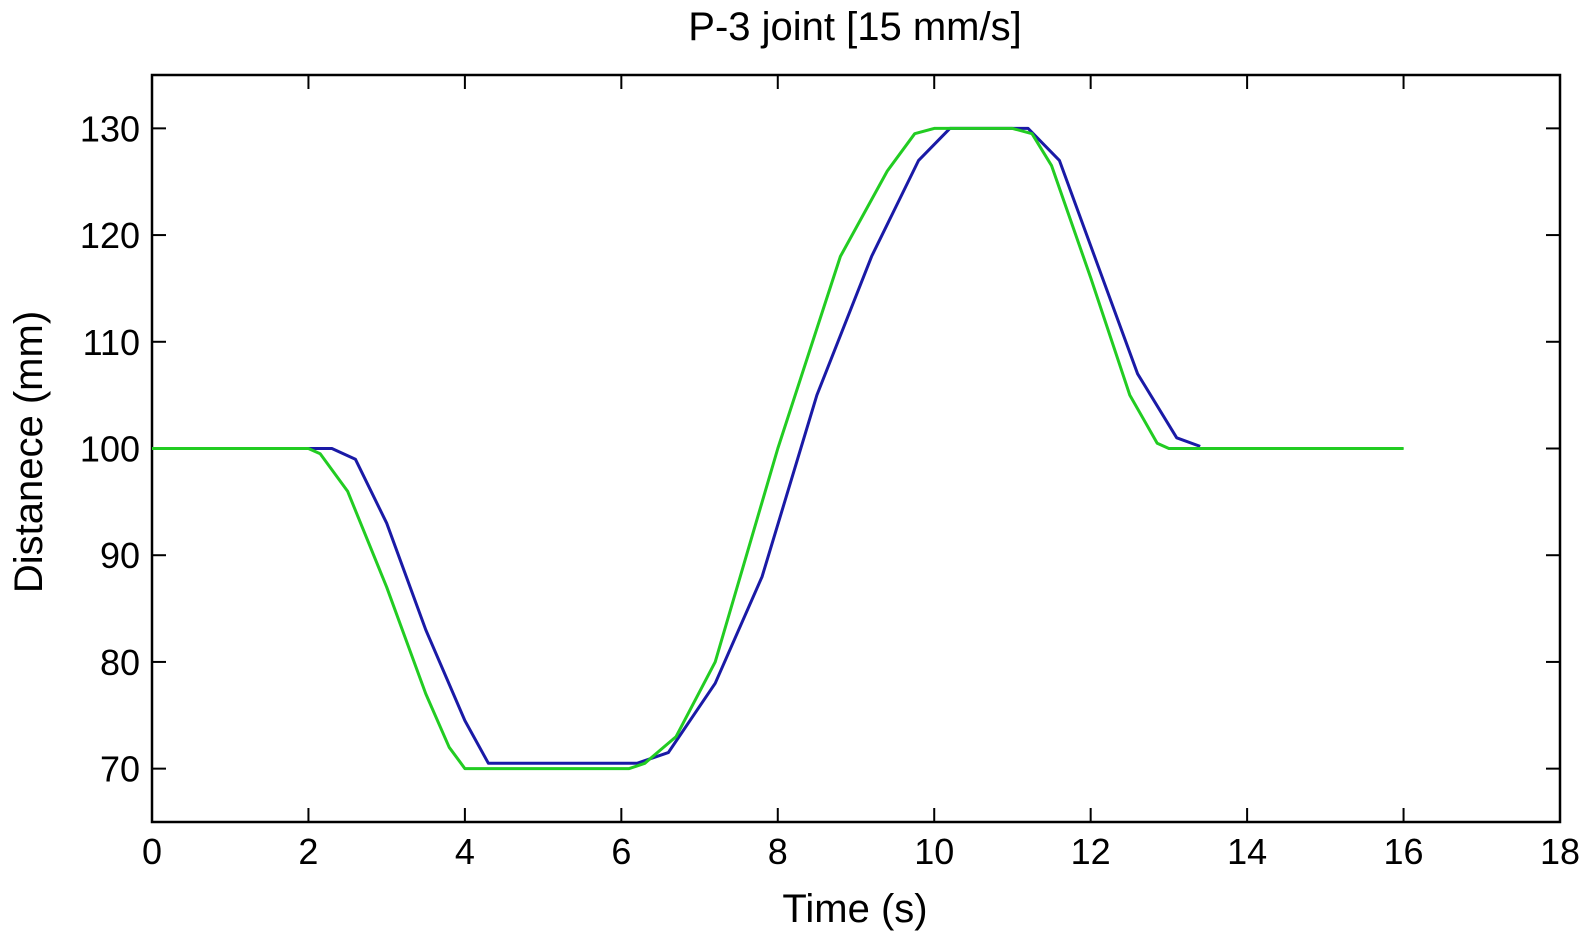  Describe the element at coordinates (1247, 851) in the screenshot. I see `x-tick-label: 14` at that location.